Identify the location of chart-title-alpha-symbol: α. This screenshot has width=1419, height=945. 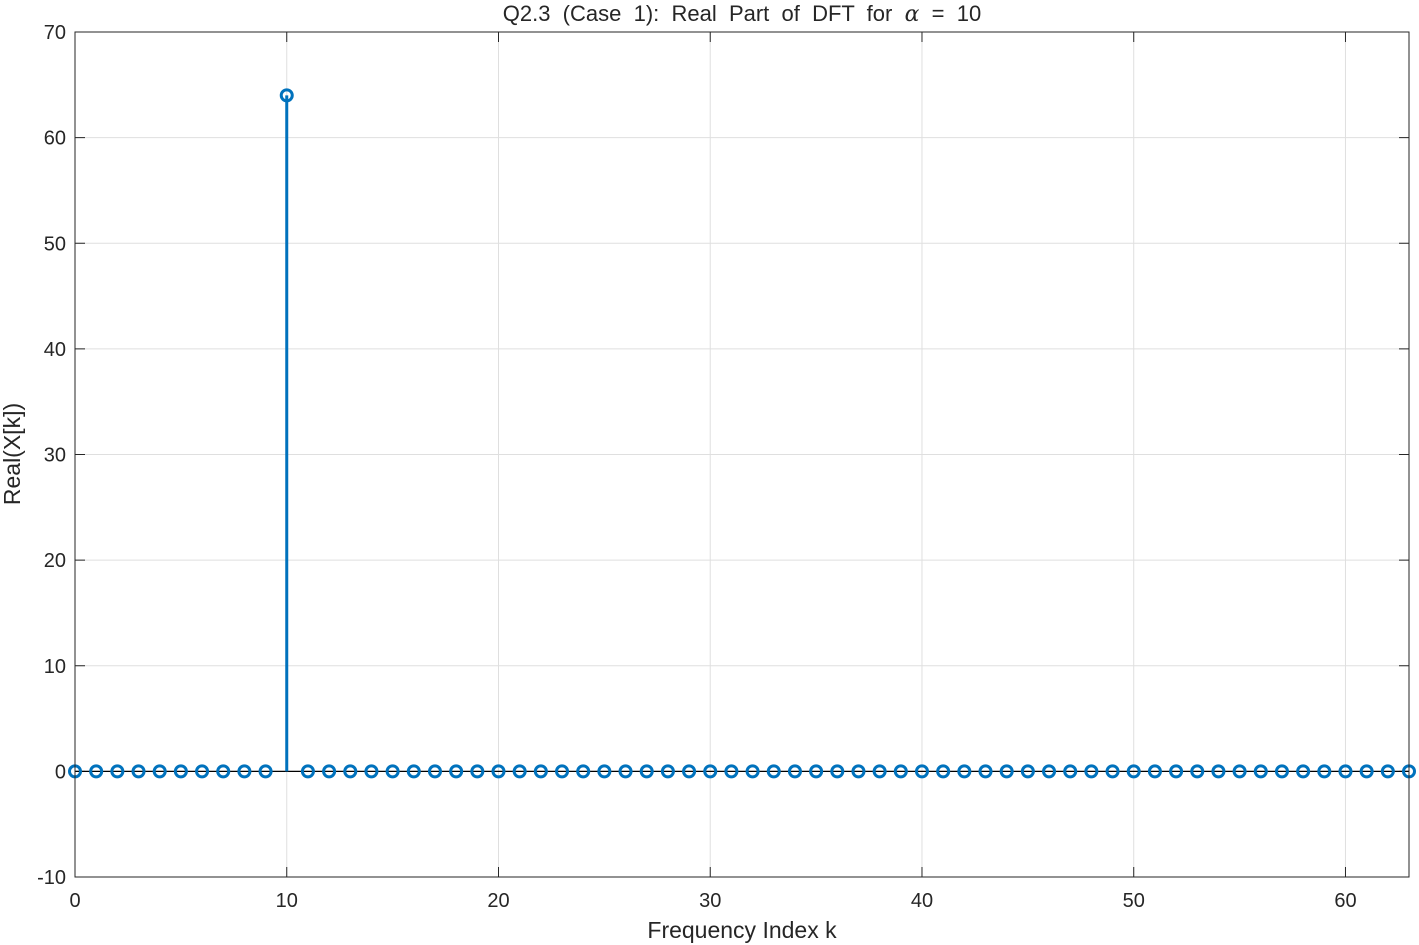
(912, 14).